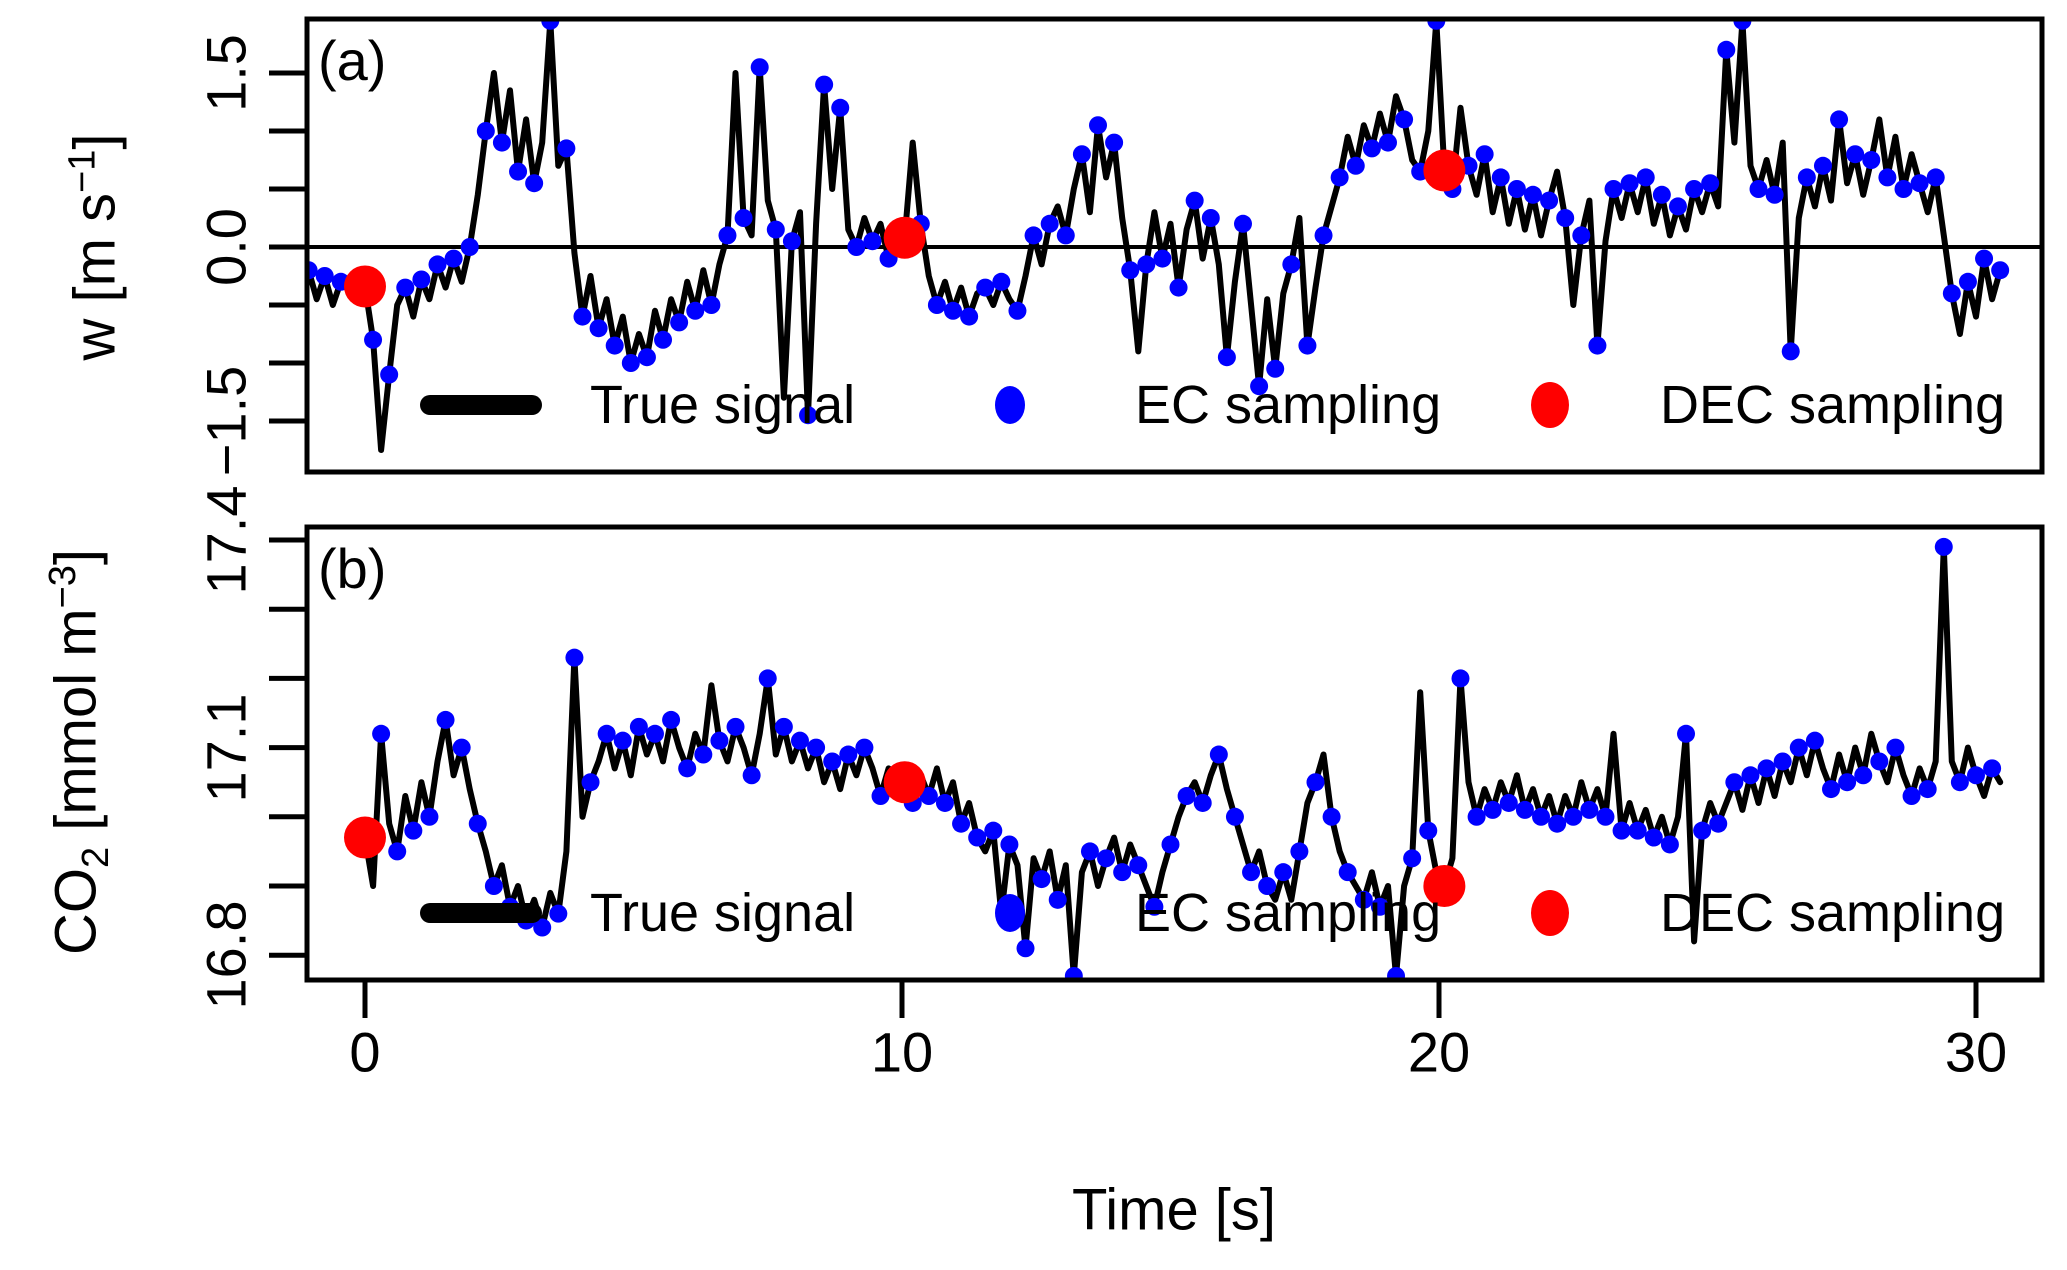 The height and width of the screenshot is (1270, 2067). What do you see at coordinates (352, 568) in the screenshot?
I see `panel-b-tag: (b)` at bounding box center [352, 568].